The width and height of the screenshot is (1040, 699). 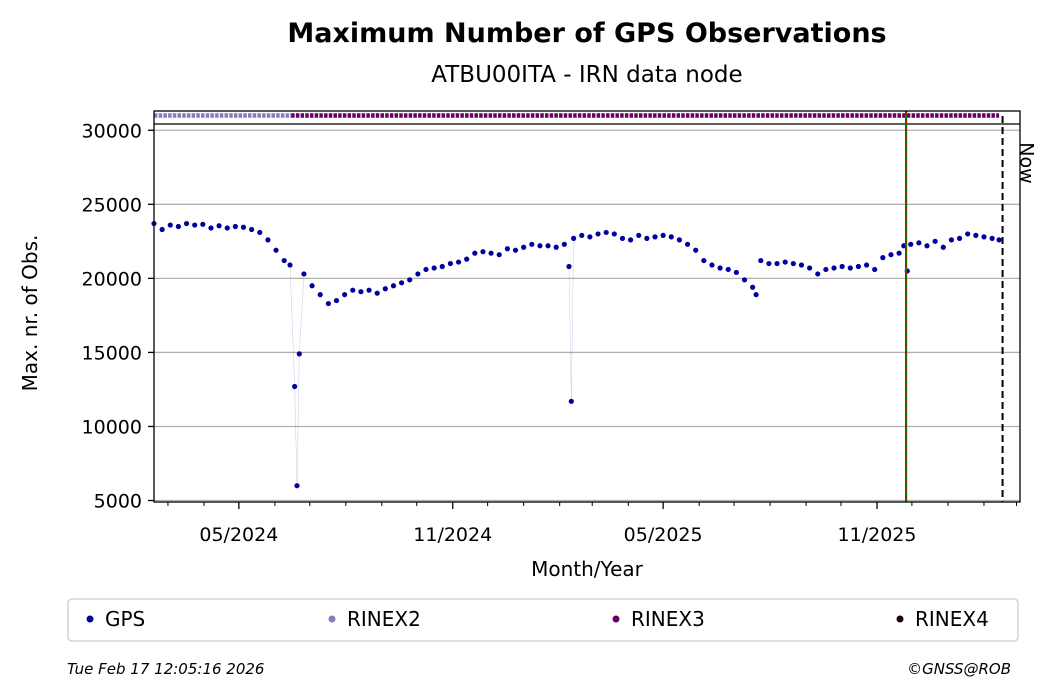 What do you see at coordinates (384, 619) in the screenshot?
I see `legend-label: RINEX2` at bounding box center [384, 619].